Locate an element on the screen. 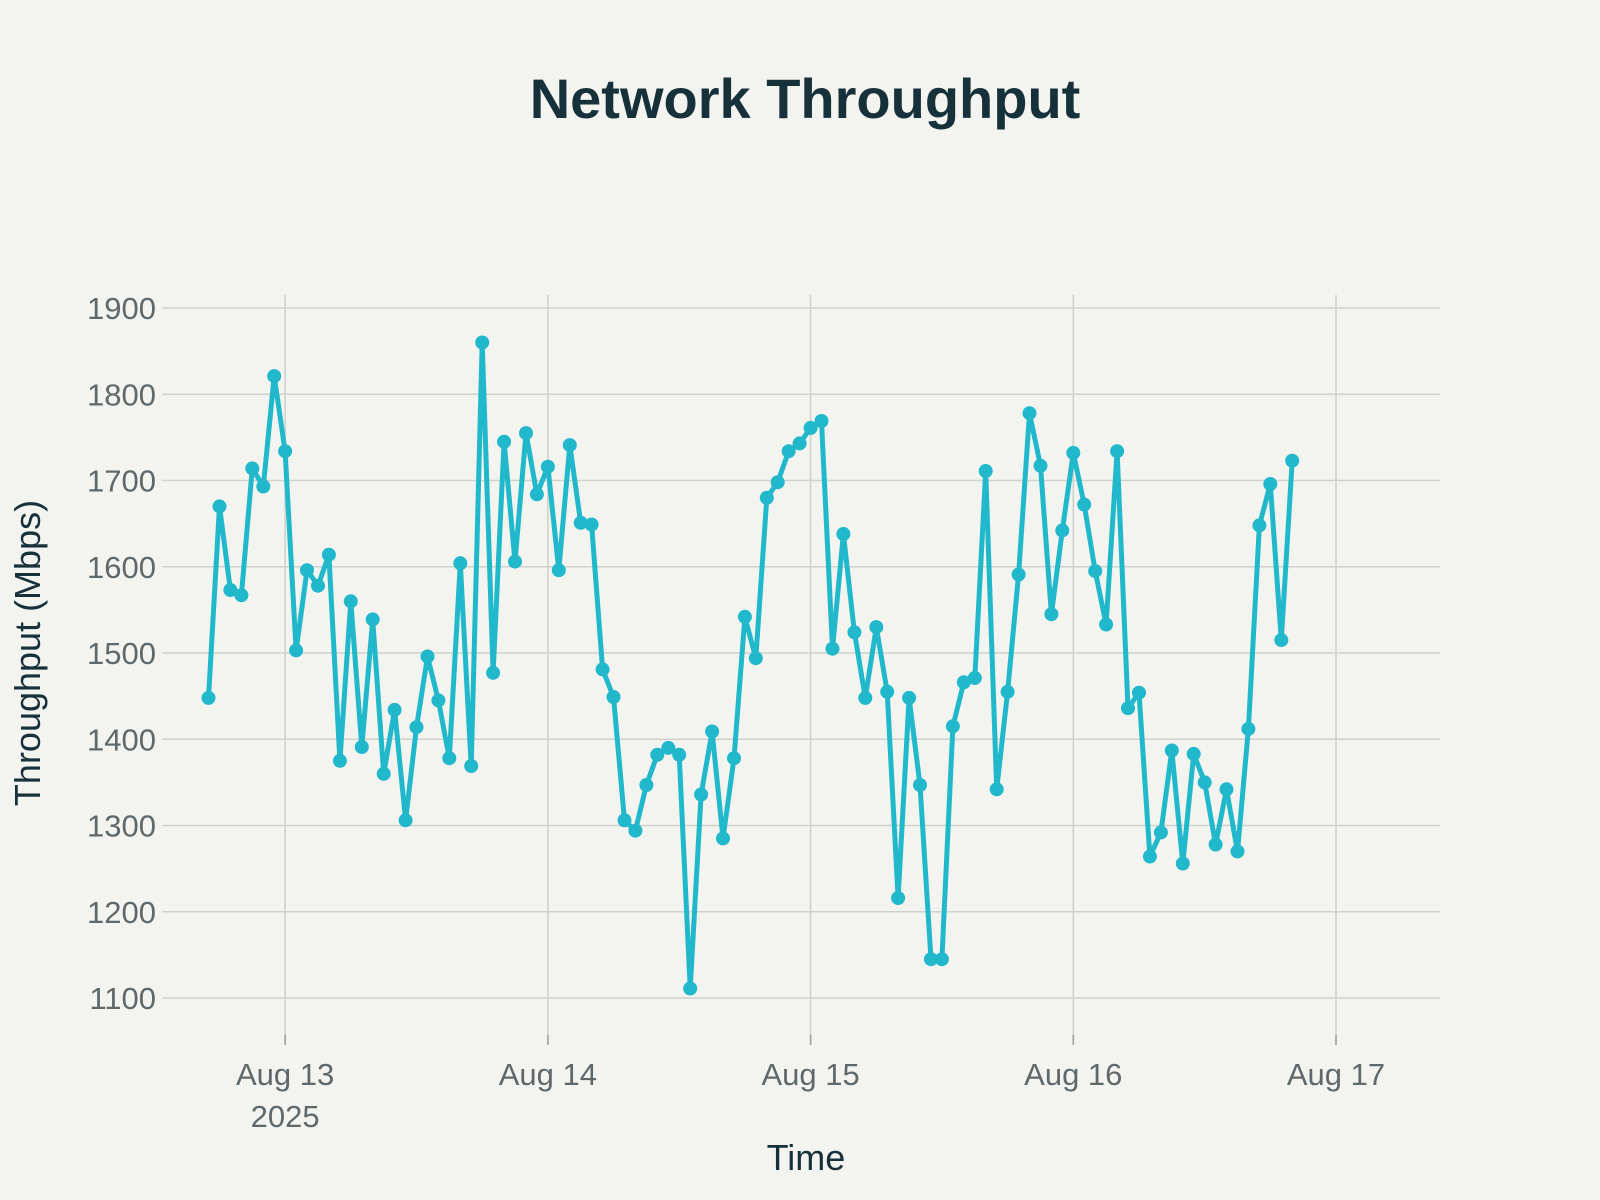 The image size is (1600, 1200). x-tick-sublabel: 2025 is located at coordinates (285, 1116).